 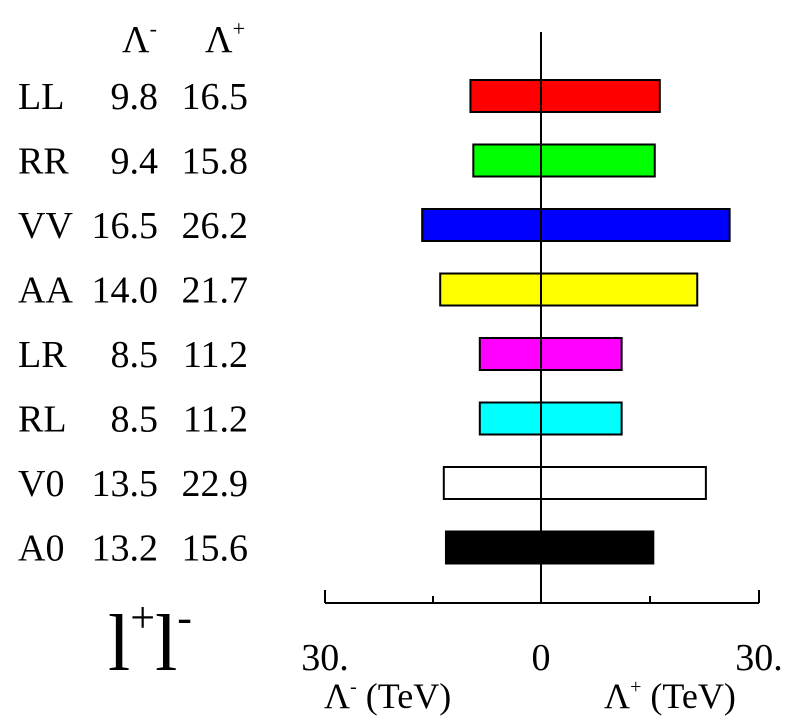 I want to click on bar-rr, so click(x=564, y=160).